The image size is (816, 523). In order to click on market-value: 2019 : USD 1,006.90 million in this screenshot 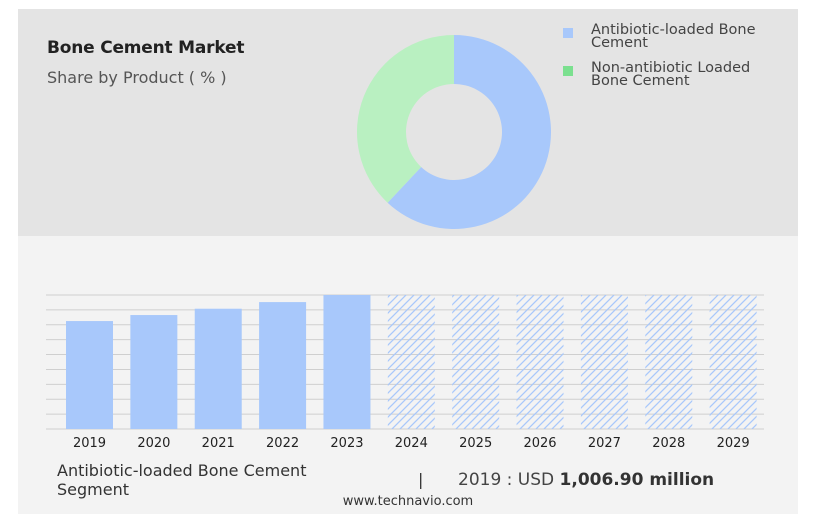, I will do `click(586, 480)`.